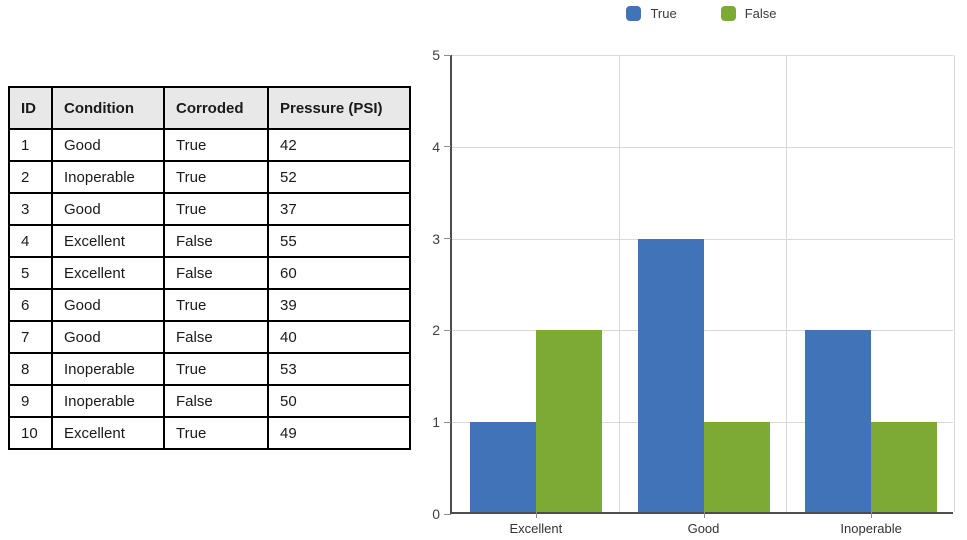 This screenshot has width=967, height=540. I want to click on table-header-row: ID Condition Corroded Pressure (PSI), so click(209, 108).